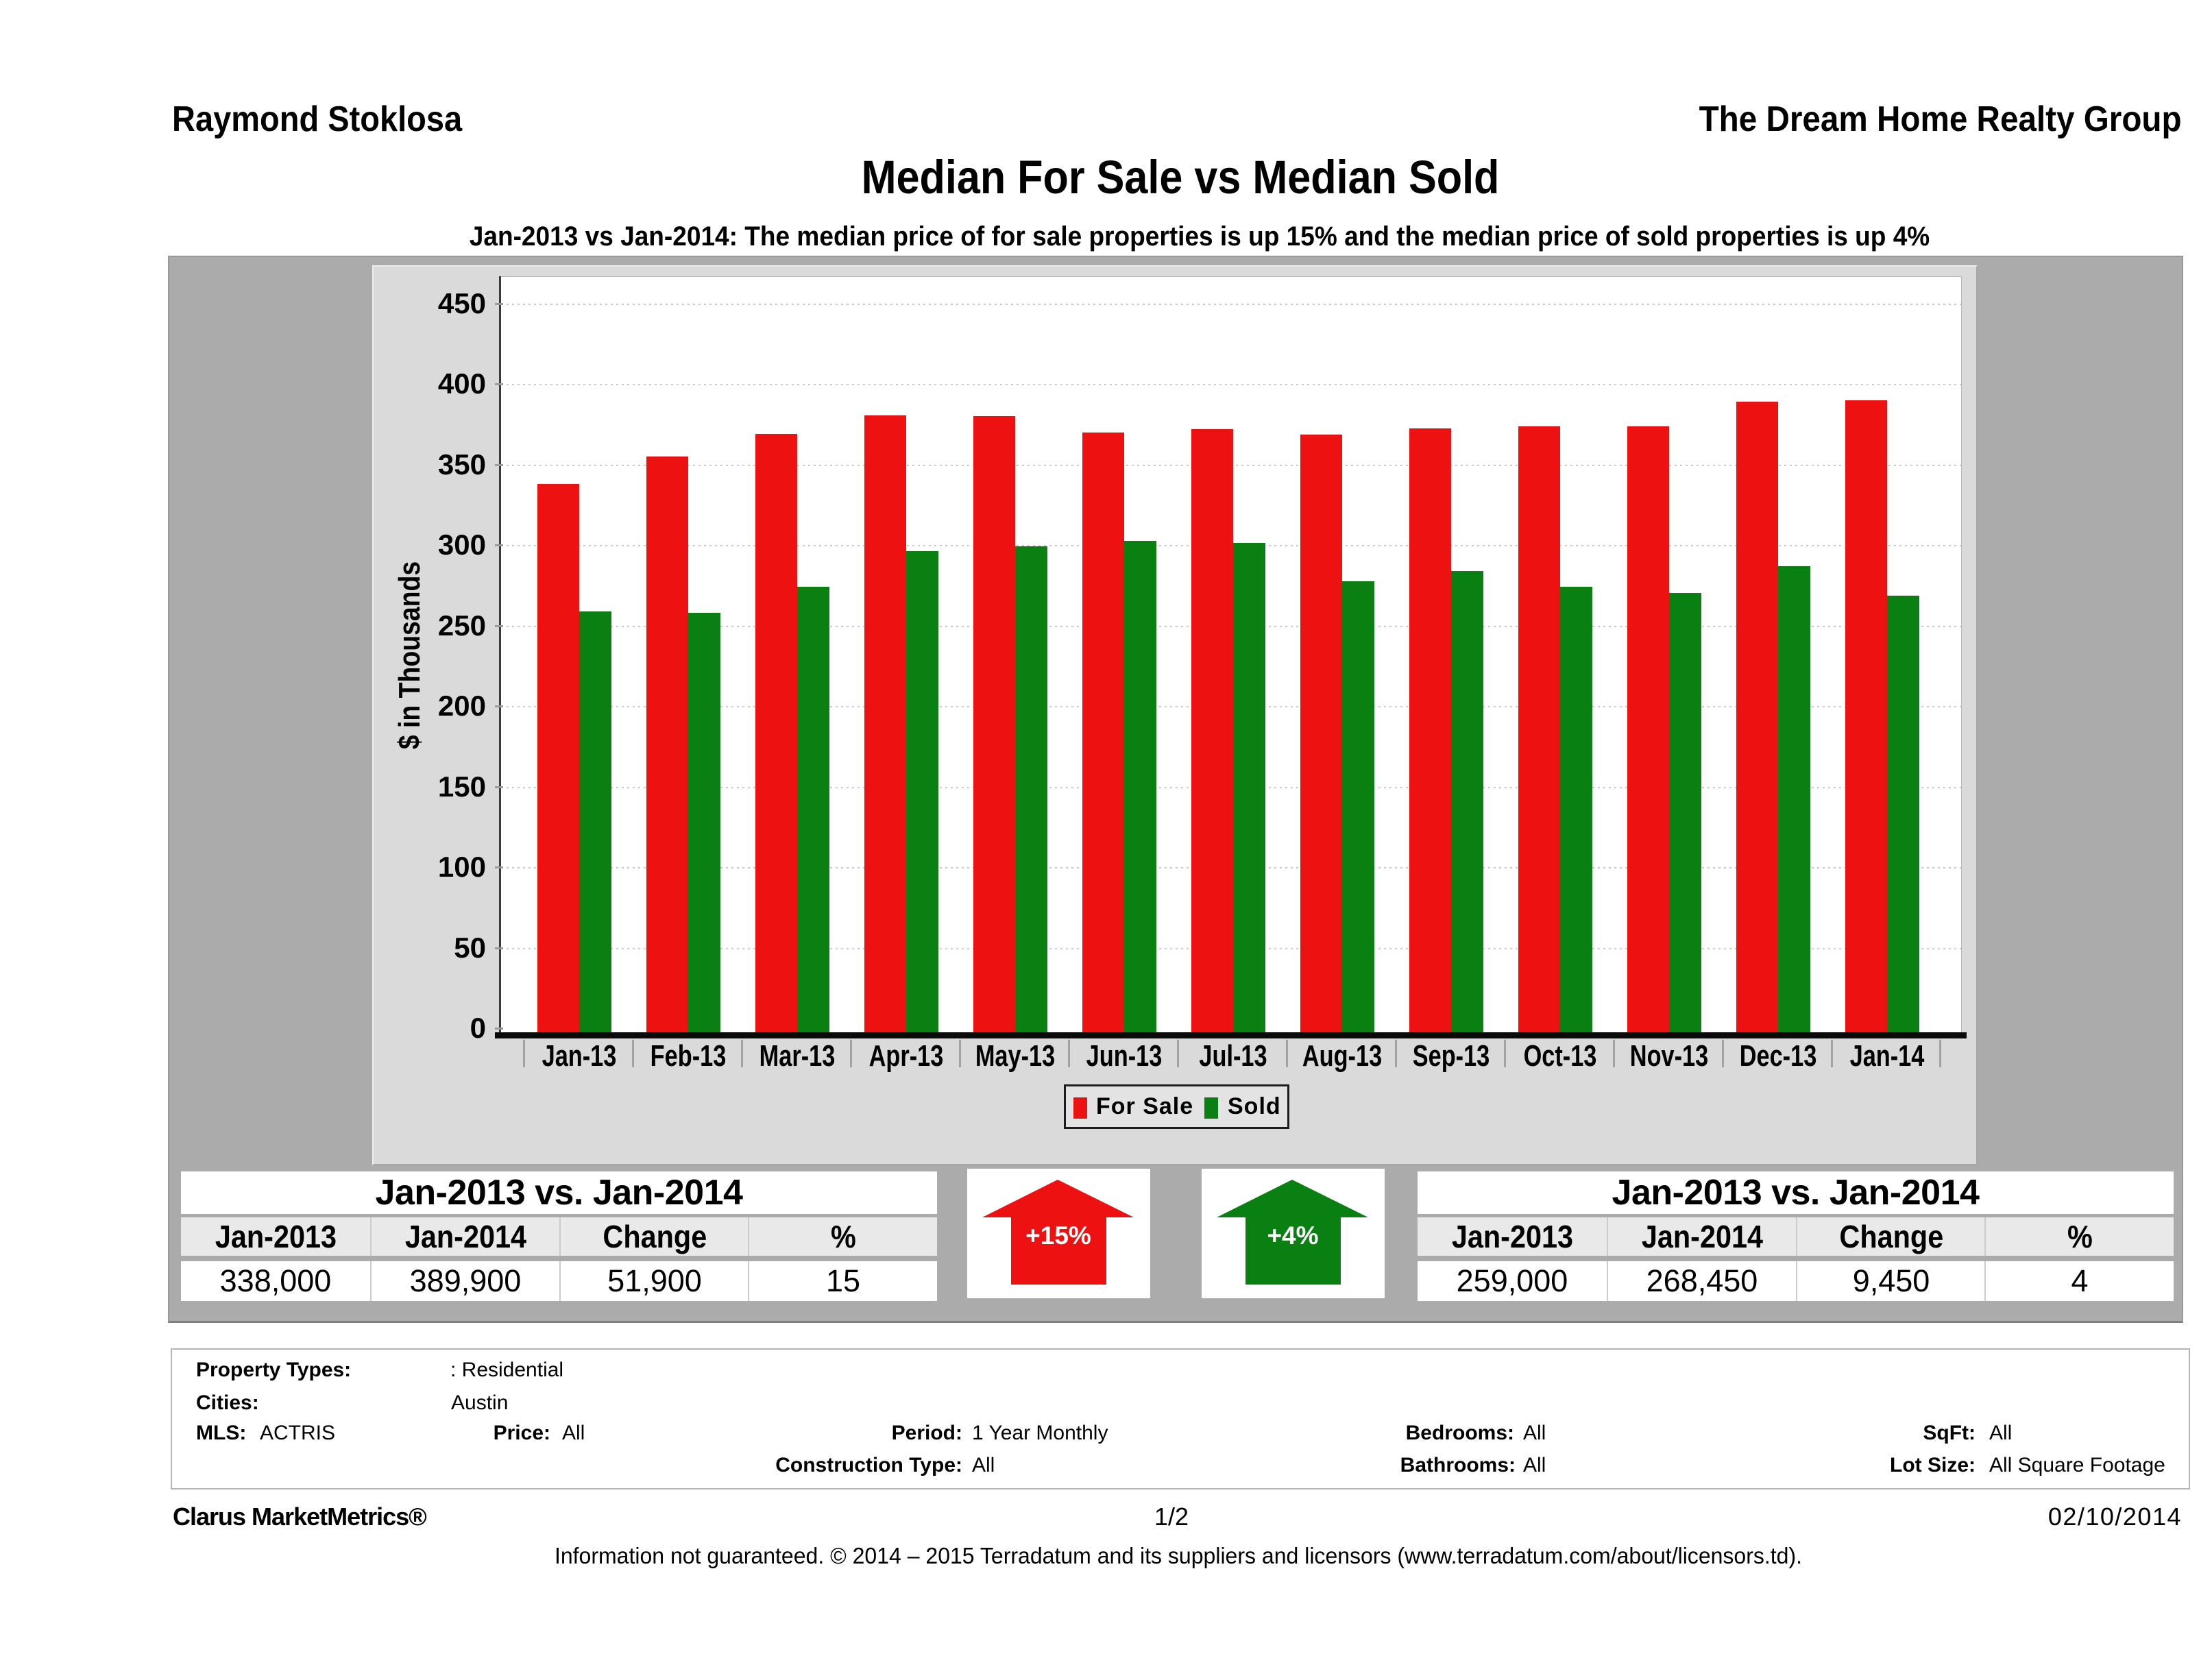 The width and height of the screenshot is (2212, 1678). I want to click on svg-text: +15%, so click(1058, 1235).